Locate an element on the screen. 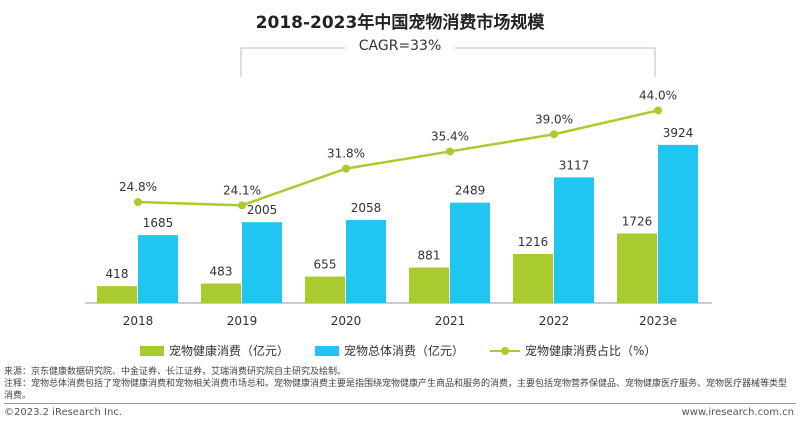 The height and width of the screenshot is (425, 800). bar-value-label: 3924 is located at coordinates (678, 133).